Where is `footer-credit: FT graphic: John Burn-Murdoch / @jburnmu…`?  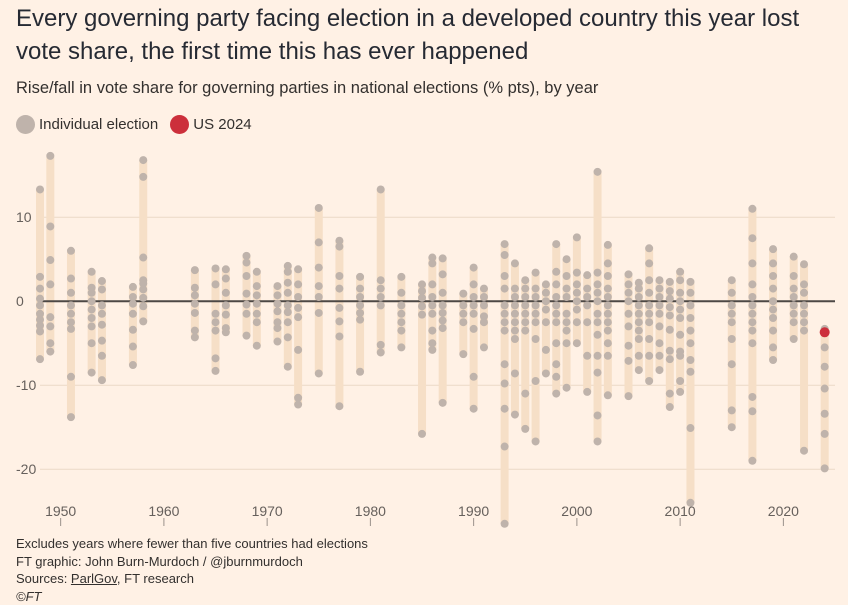 footer-credit: FT graphic: John Burn-Murdoch / @jburnmu… is located at coordinates (192, 562).